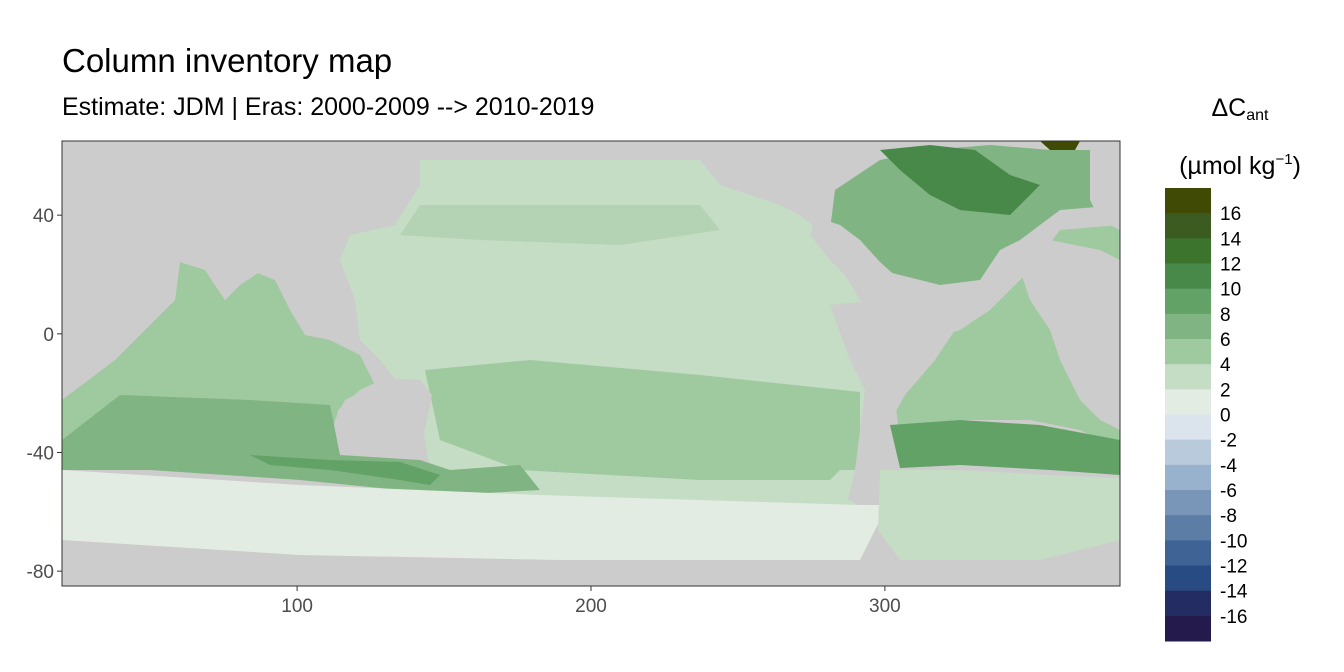 This screenshot has width=1344, height=672. I want to click on legend-label: 10, so click(1230, 290).